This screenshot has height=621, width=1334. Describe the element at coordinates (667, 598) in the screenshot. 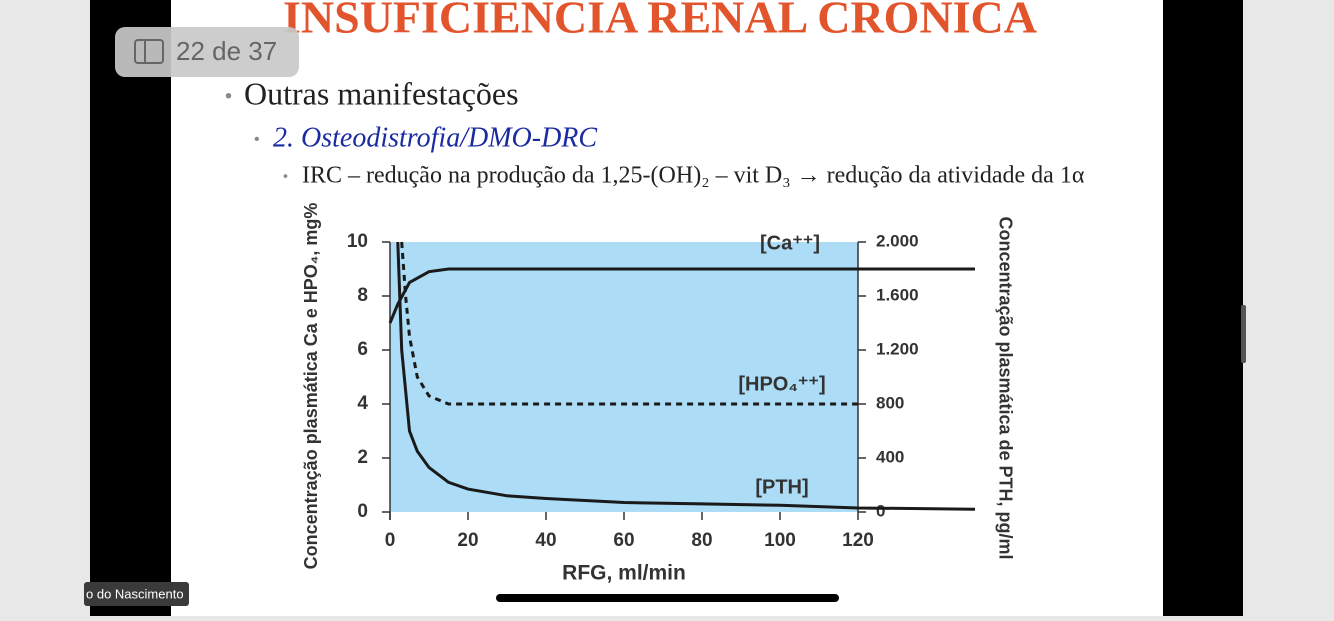

I see `home-indicator` at that location.